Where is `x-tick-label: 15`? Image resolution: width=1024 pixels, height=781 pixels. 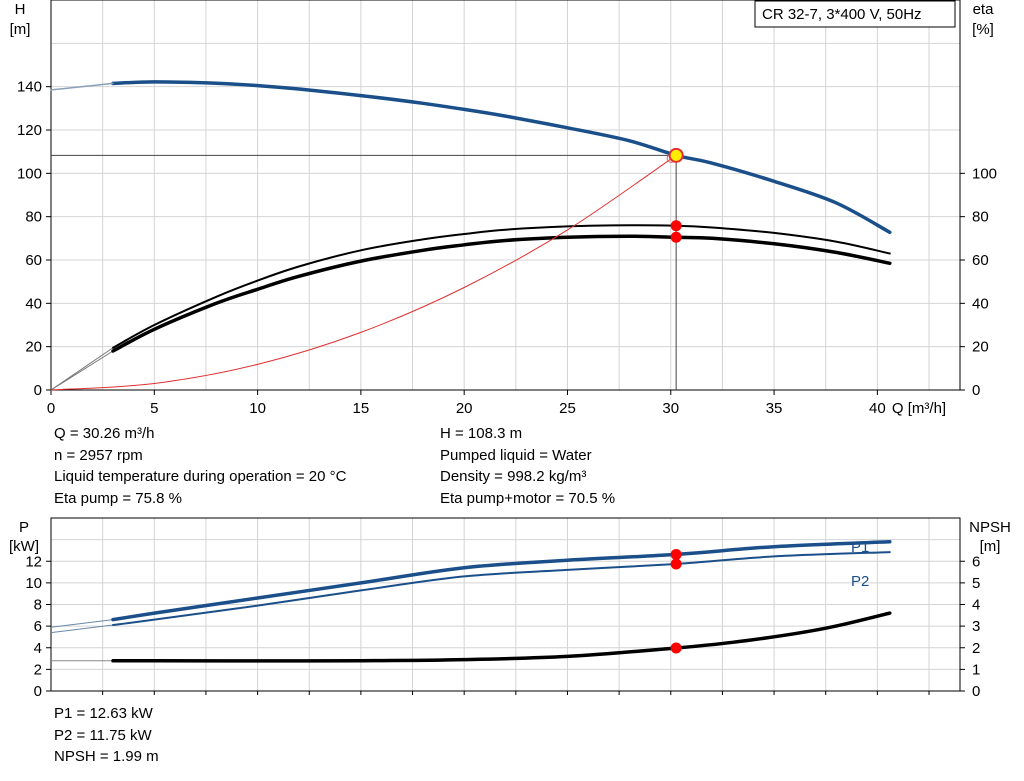
x-tick-label: 15 is located at coordinates (361, 408).